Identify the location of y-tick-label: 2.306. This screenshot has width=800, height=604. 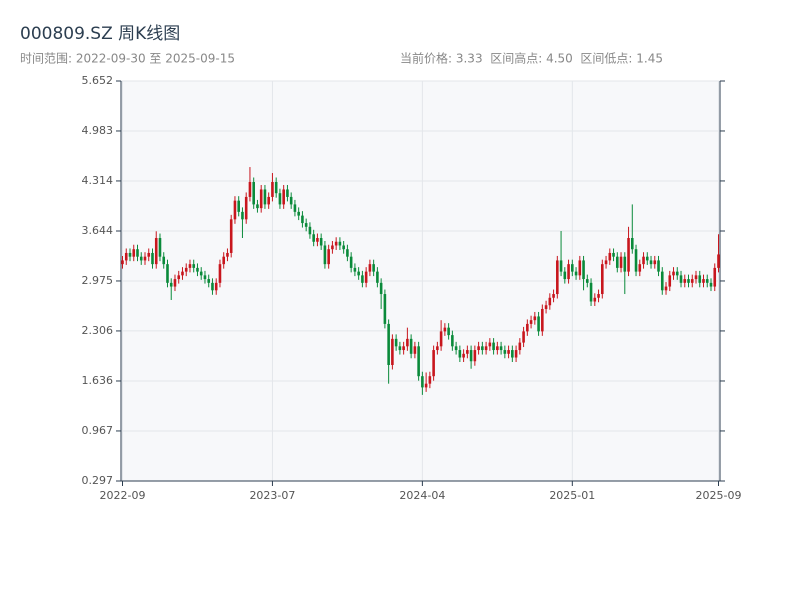
(98, 330).